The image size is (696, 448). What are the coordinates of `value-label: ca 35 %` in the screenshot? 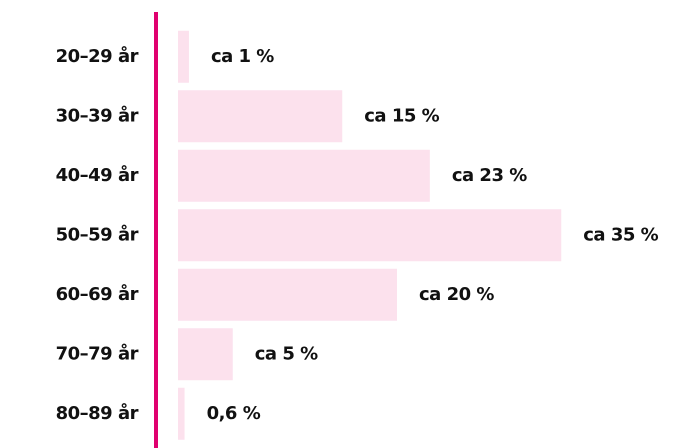 It's located at (620, 234).